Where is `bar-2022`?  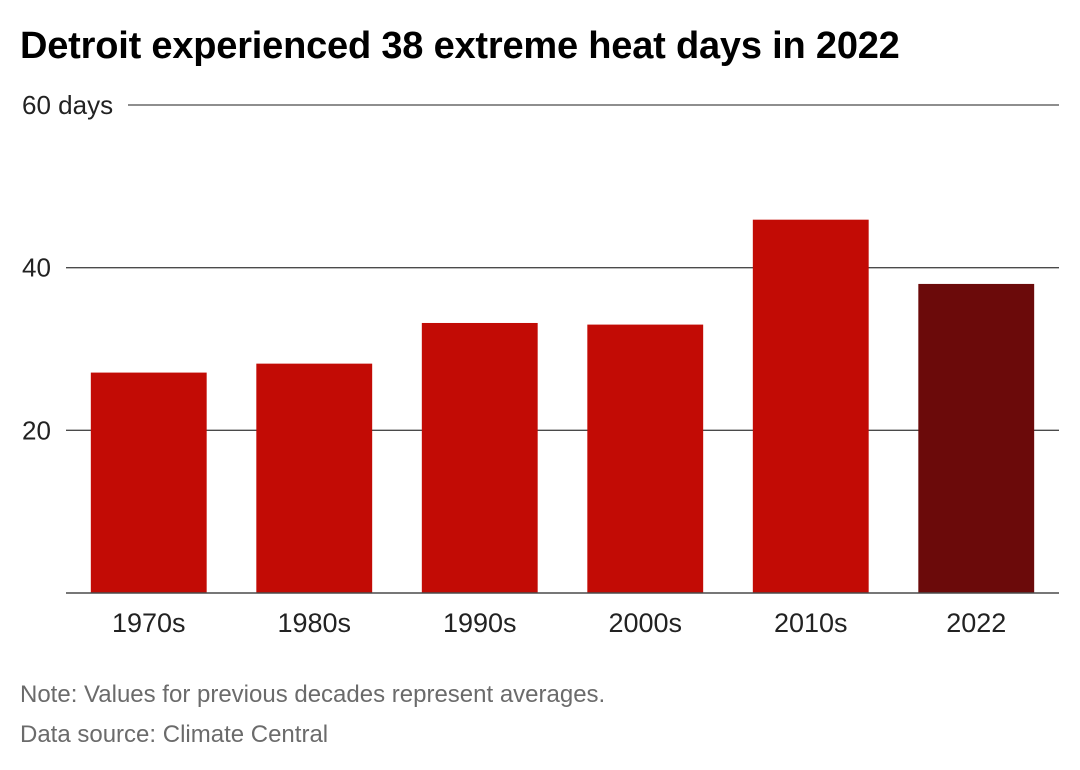
bar-2022 is located at coordinates (976, 438).